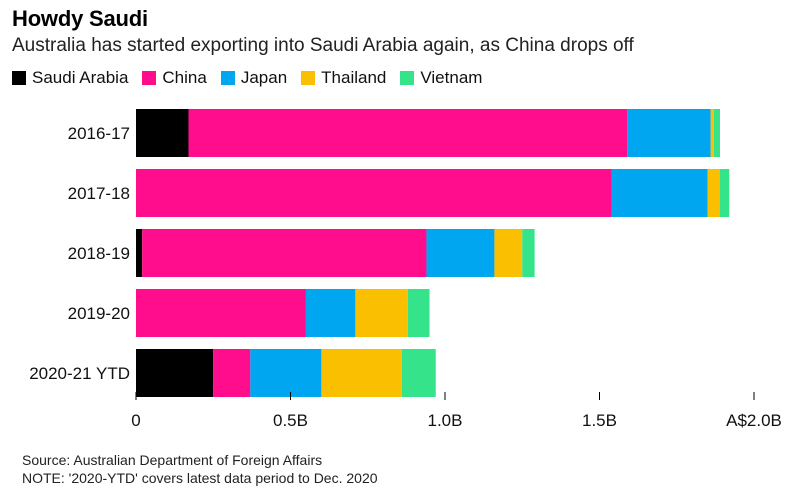  What do you see at coordinates (381, 313) in the screenshot?
I see `bar-segment-2019-20-thailand` at bounding box center [381, 313].